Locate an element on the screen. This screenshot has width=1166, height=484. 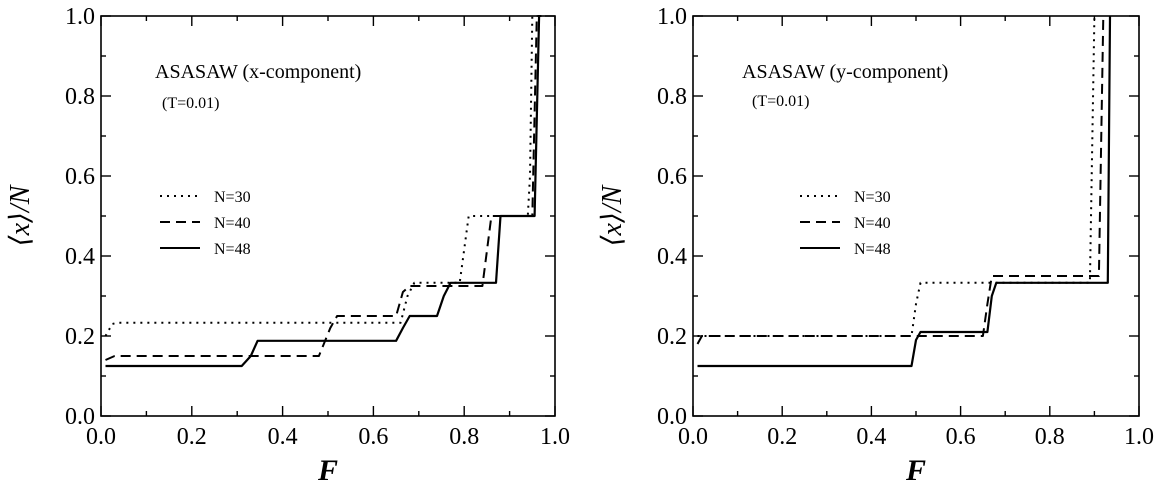
chart-title: ASASAW (y-component) is located at coordinates (845, 72).